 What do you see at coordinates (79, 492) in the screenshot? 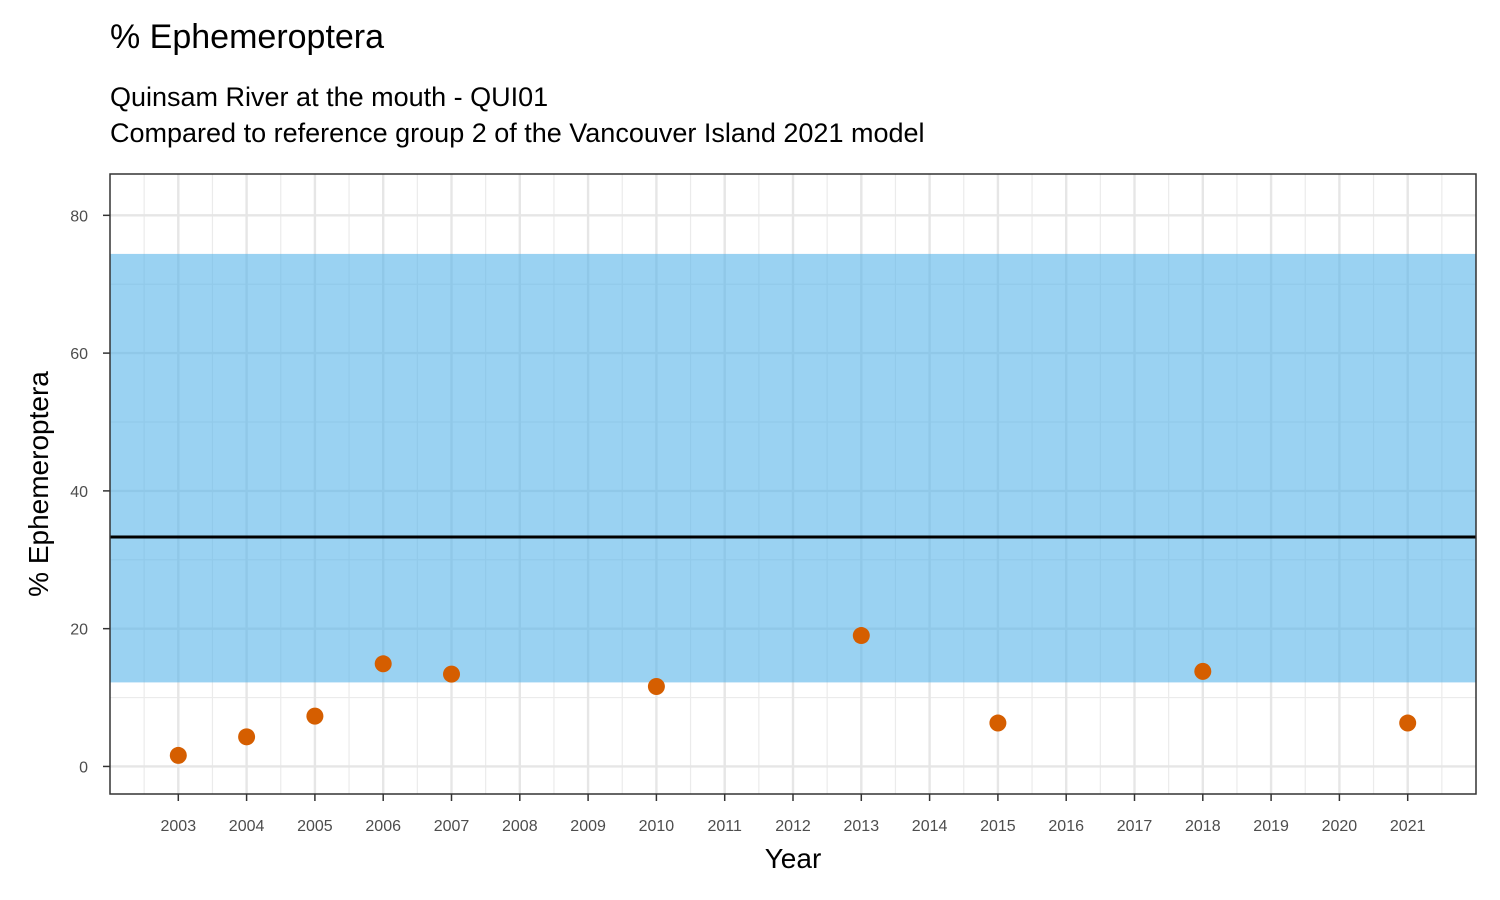
I see `y-tick-label: 40` at bounding box center [79, 492].